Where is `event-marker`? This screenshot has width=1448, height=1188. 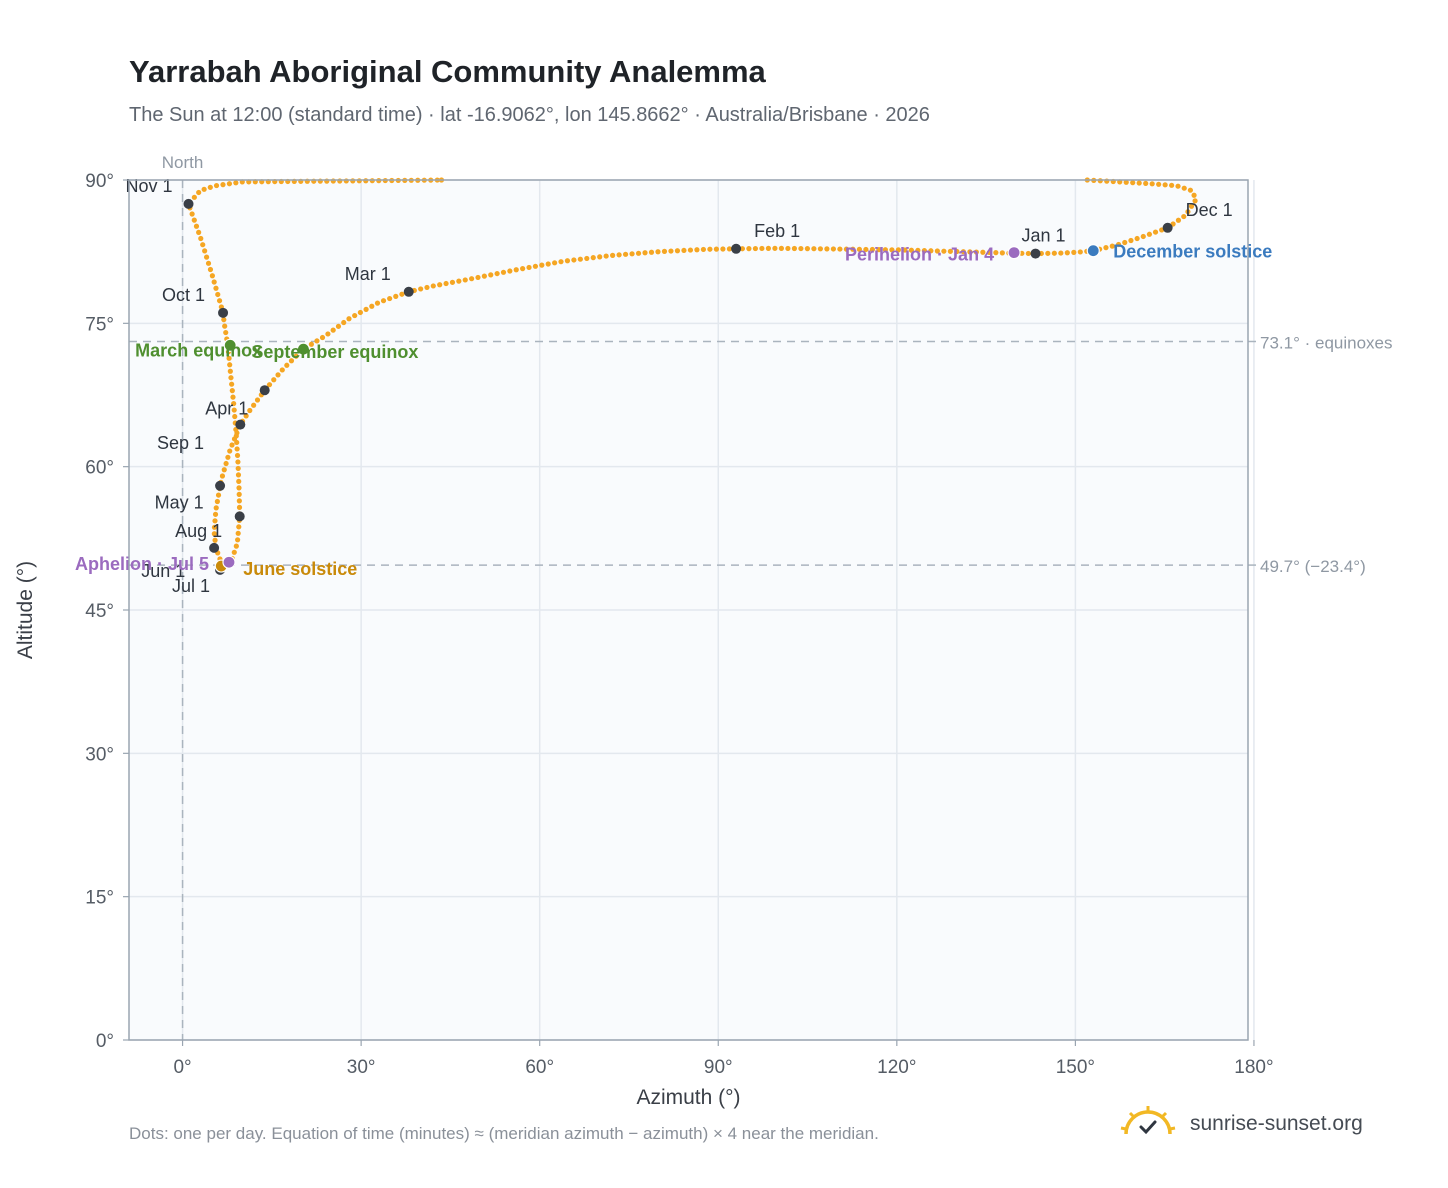
event-marker is located at coordinates (1014, 253).